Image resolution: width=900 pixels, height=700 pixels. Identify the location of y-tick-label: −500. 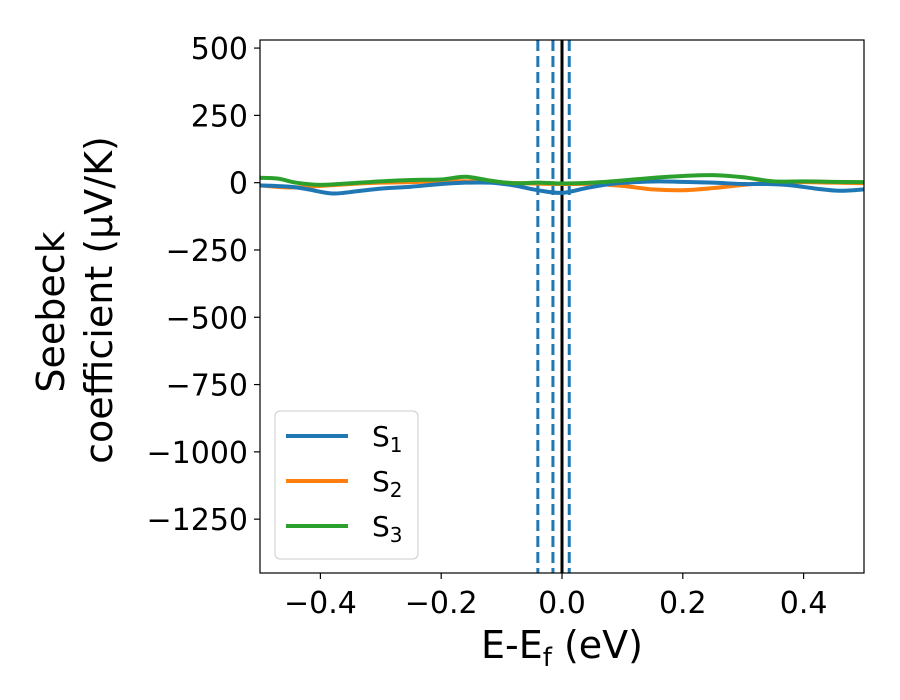
(207, 318).